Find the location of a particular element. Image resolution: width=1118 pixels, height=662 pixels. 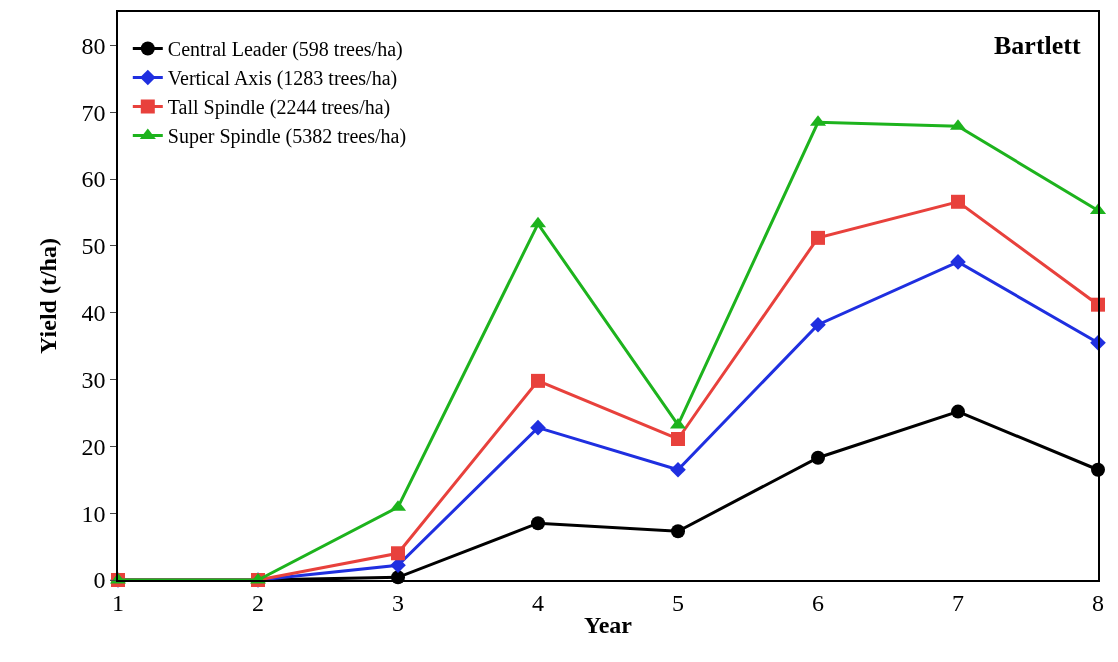

x-axis-title: Year is located at coordinates (608, 625).